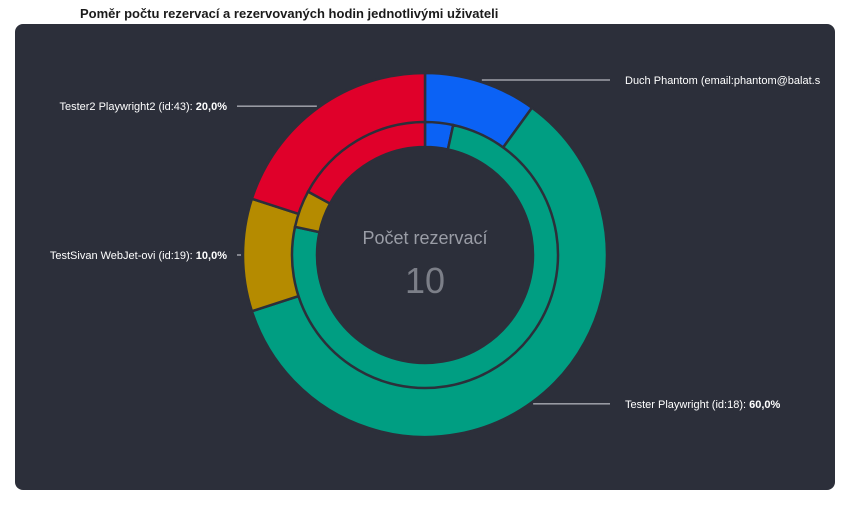  I want to click on slice-label-3: Tester2 Playwright2 (id:43): 20,0%, so click(143, 107).